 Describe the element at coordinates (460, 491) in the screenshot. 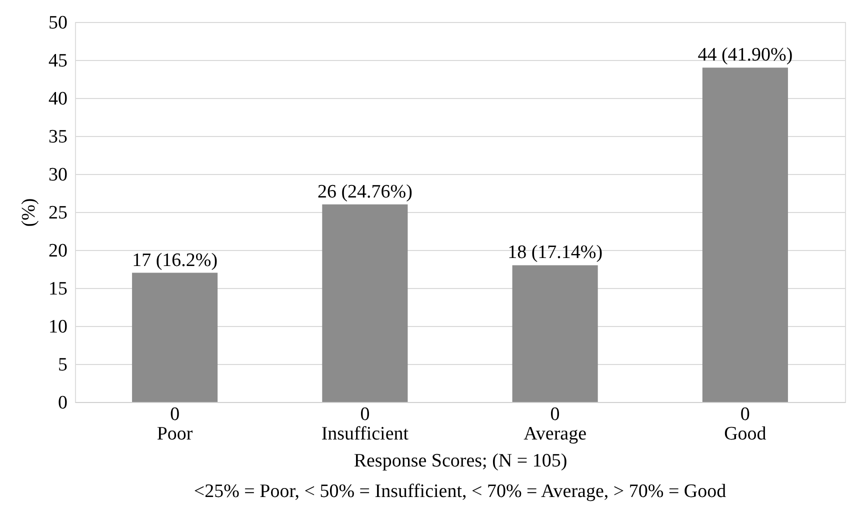

I see `text: <25% = Poor, < 50% = Insufficient, < 70% = Average, > 70% = Good` at that location.